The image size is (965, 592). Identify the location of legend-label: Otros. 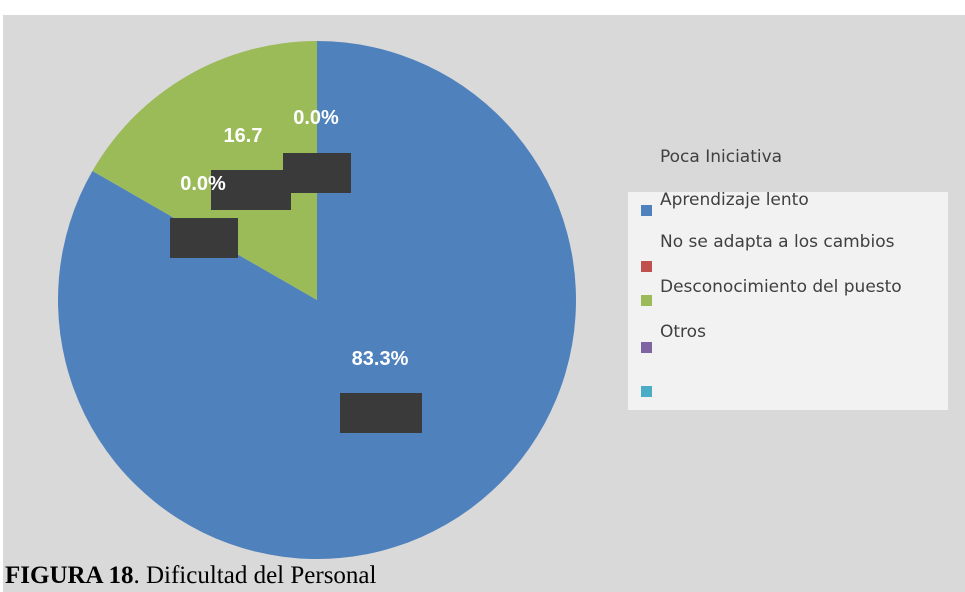
(683, 332).